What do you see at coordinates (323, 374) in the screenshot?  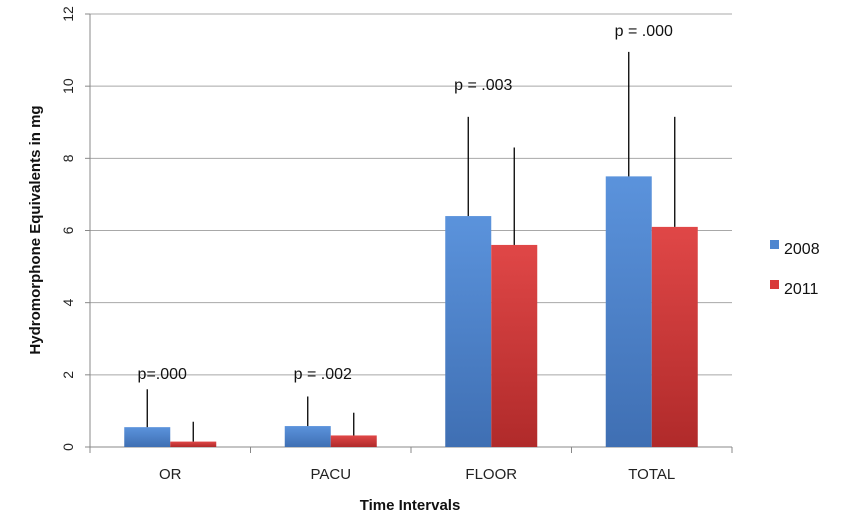 I see `p-value-annotation: p = .002` at bounding box center [323, 374].